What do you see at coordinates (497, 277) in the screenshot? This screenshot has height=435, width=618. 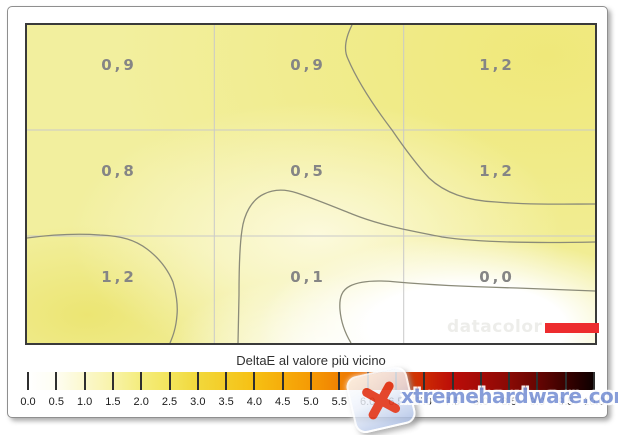 I see `cell-value-label: 0,0` at bounding box center [497, 277].